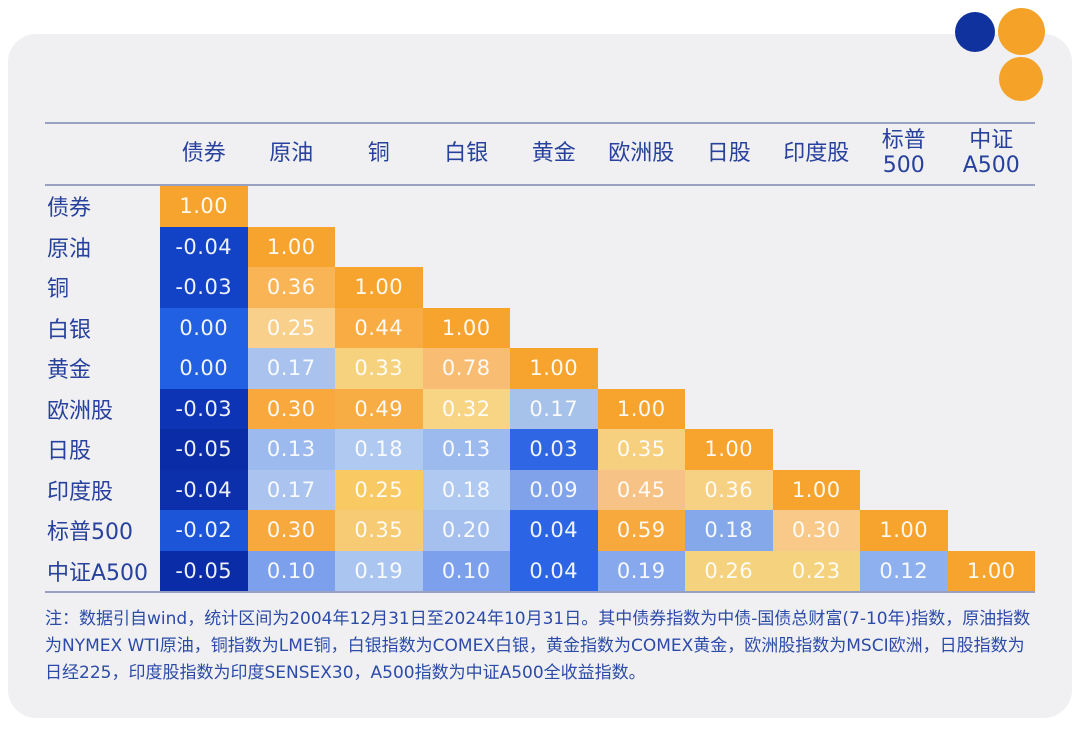  Describe the element at coordinates (80, 411) in the screenshot. I see `row-label: 欧洲股` at that location.